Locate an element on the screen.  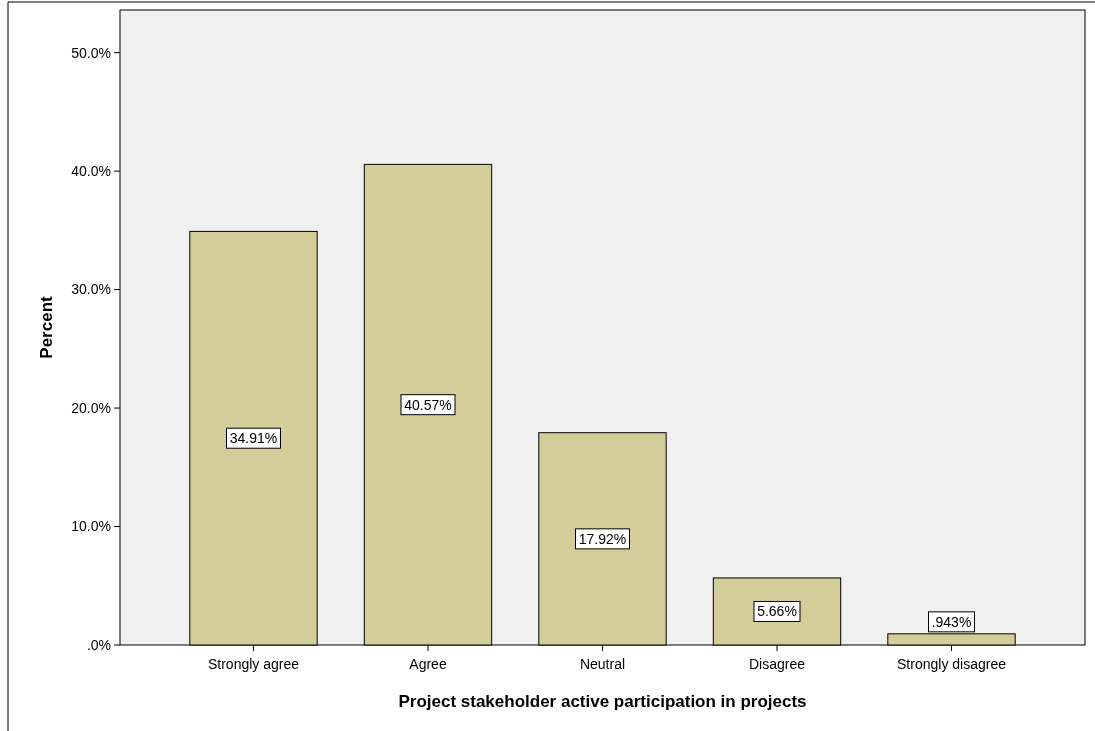
data-label: 34.91% is located at coordinates (253, 438).